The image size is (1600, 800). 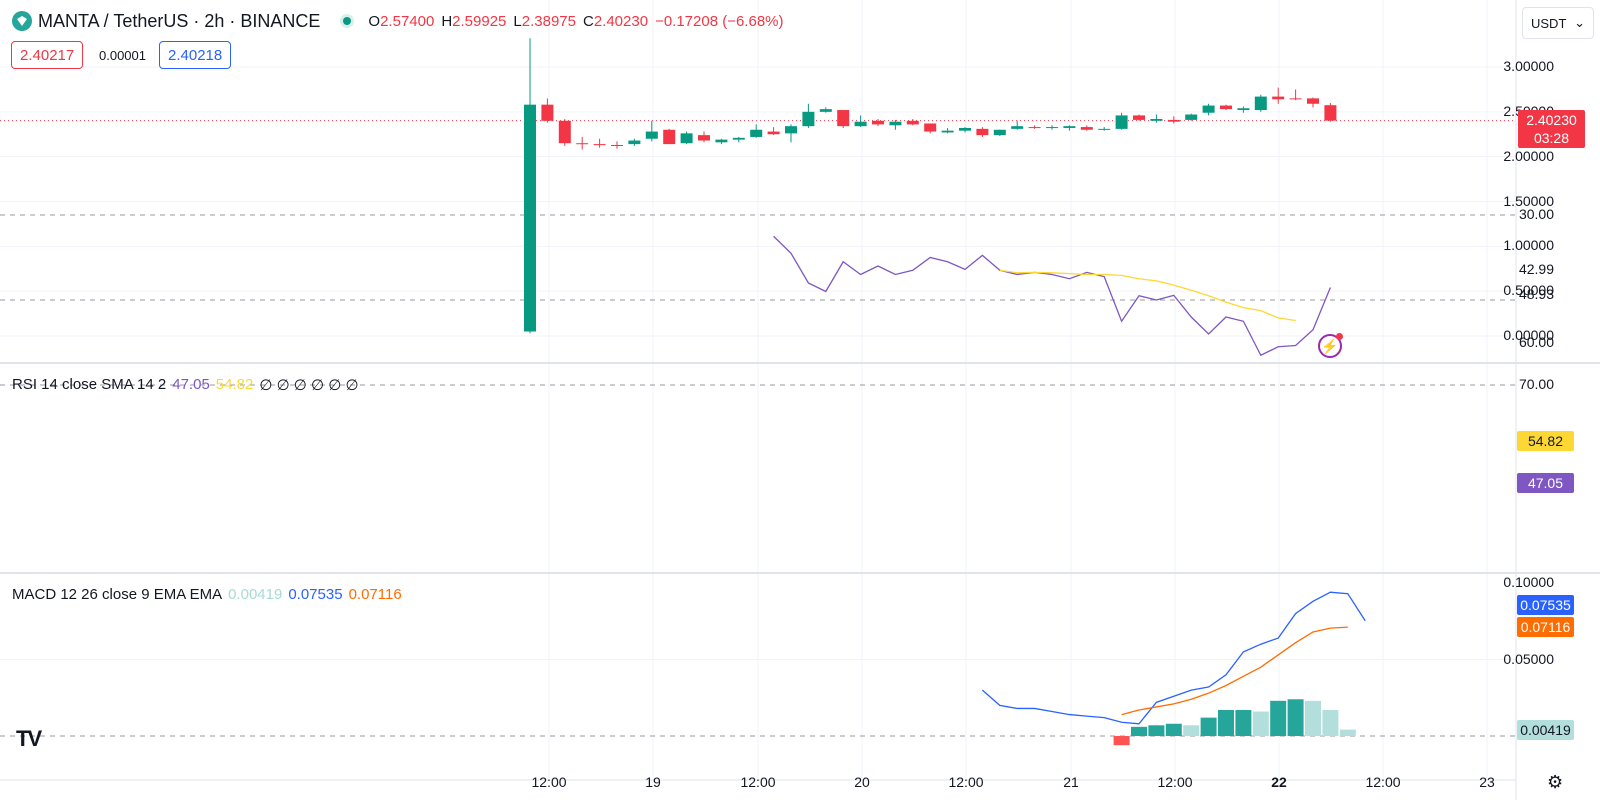 I want to click on rsi-sma-legend-value: 54.82, so click(x=234, y=384).